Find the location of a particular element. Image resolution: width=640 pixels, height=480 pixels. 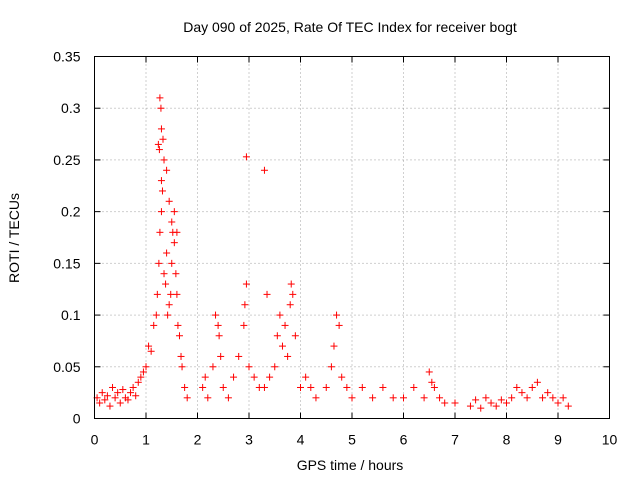

y-tick-label: 0 is located at coordinates (77, 419).